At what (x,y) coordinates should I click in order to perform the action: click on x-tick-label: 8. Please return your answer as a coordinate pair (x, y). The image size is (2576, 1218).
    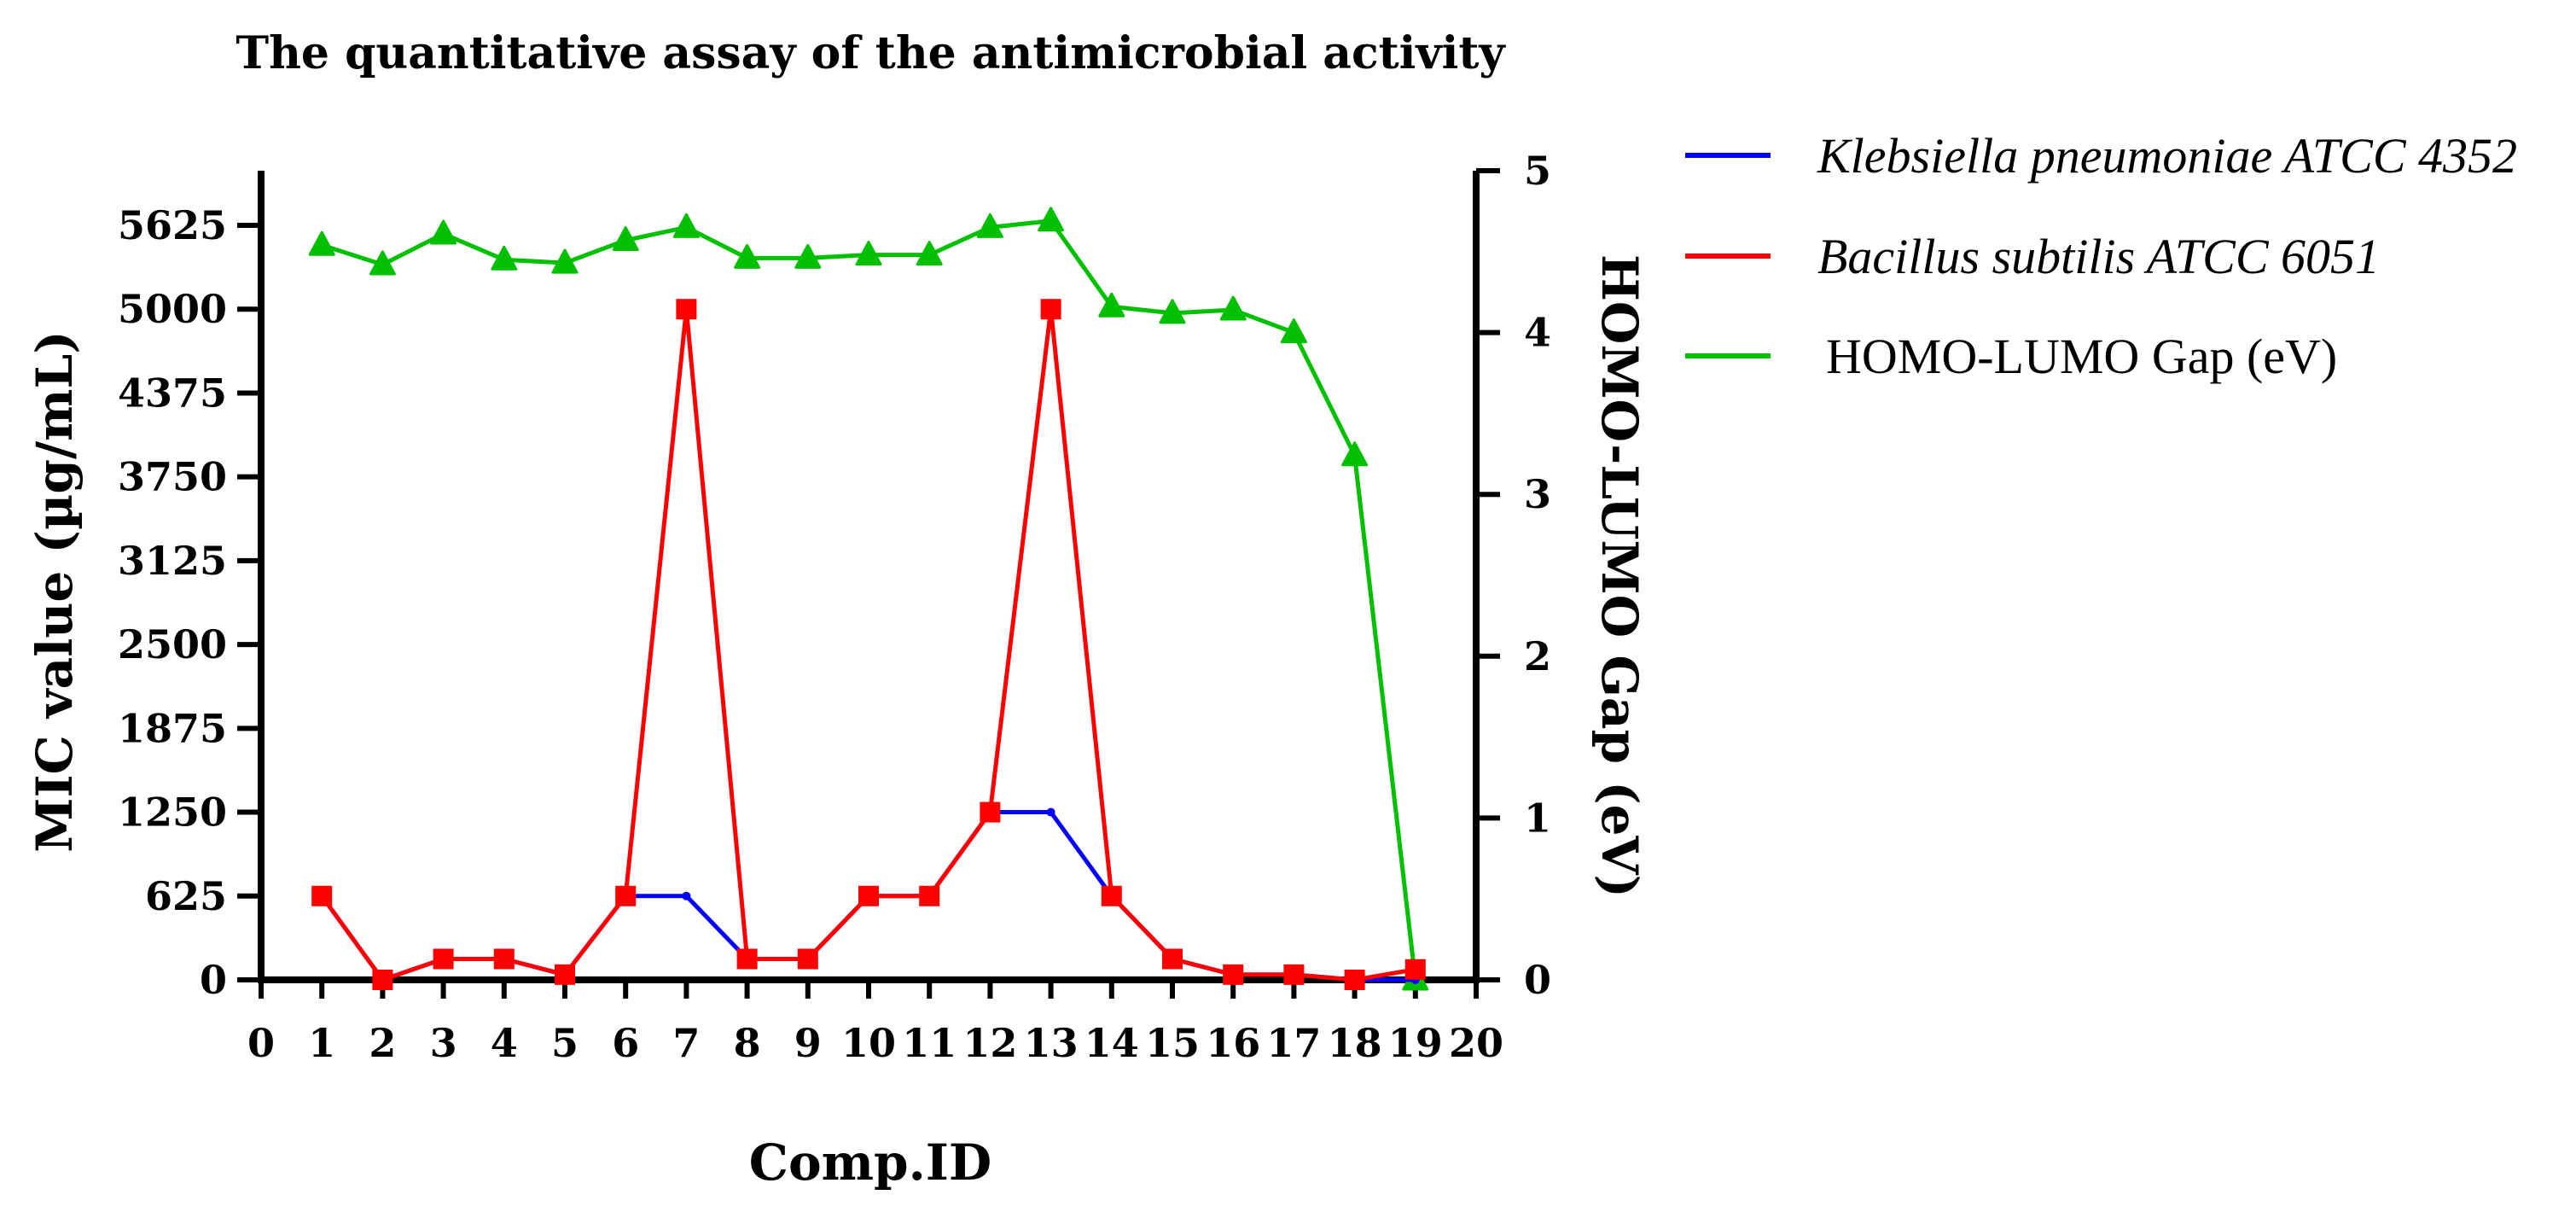
    Looking at the image, I should click on (747, 1043).